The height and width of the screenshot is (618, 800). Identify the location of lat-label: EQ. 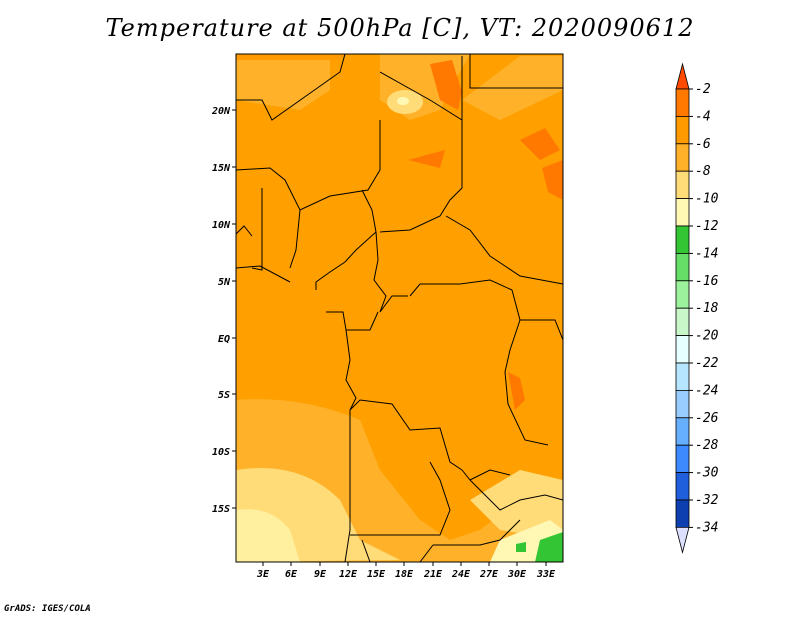
(224, 339).